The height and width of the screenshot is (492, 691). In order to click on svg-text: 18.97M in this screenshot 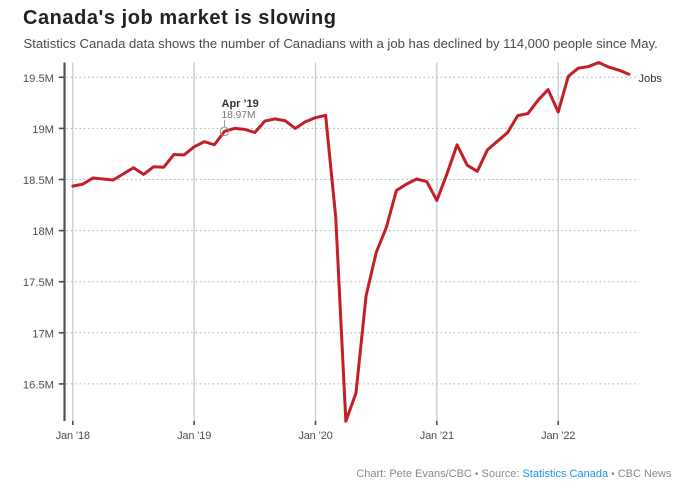, I will do `click(239, 115)`.